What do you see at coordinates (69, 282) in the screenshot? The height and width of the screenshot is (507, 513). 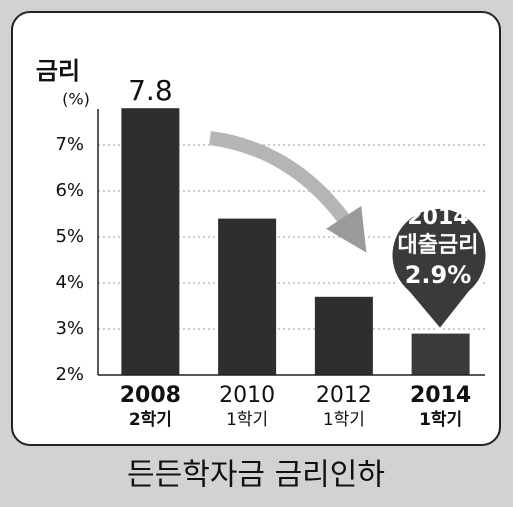 I see `y-tick-label: 4%` at bounding box center [69, 282].